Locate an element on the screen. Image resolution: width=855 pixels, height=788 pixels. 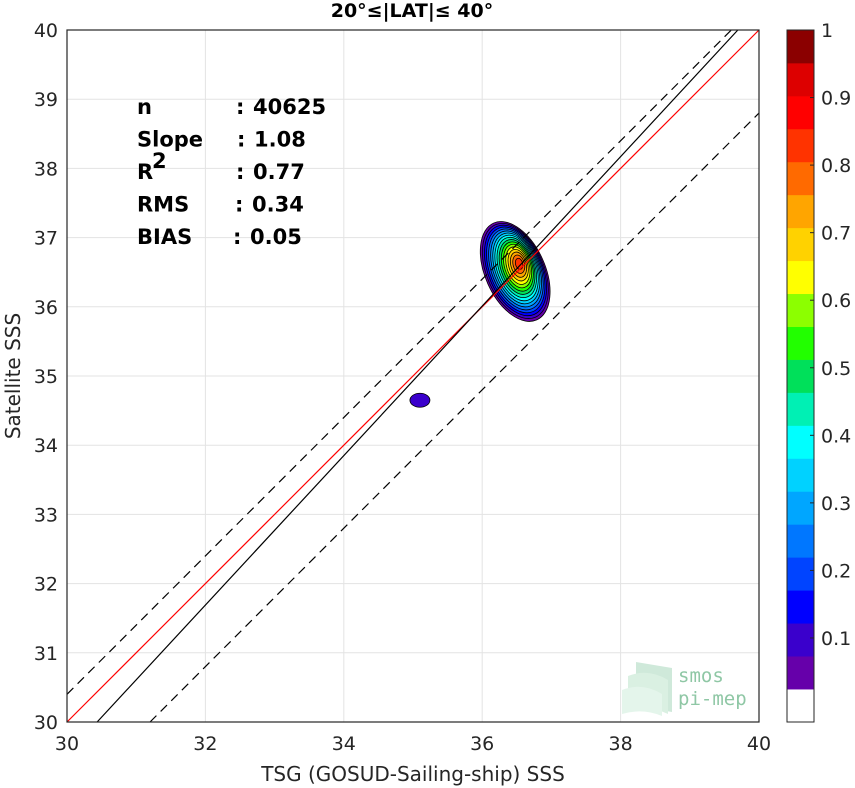
y-tick-label: 32 is located at coordinates (46, 585).